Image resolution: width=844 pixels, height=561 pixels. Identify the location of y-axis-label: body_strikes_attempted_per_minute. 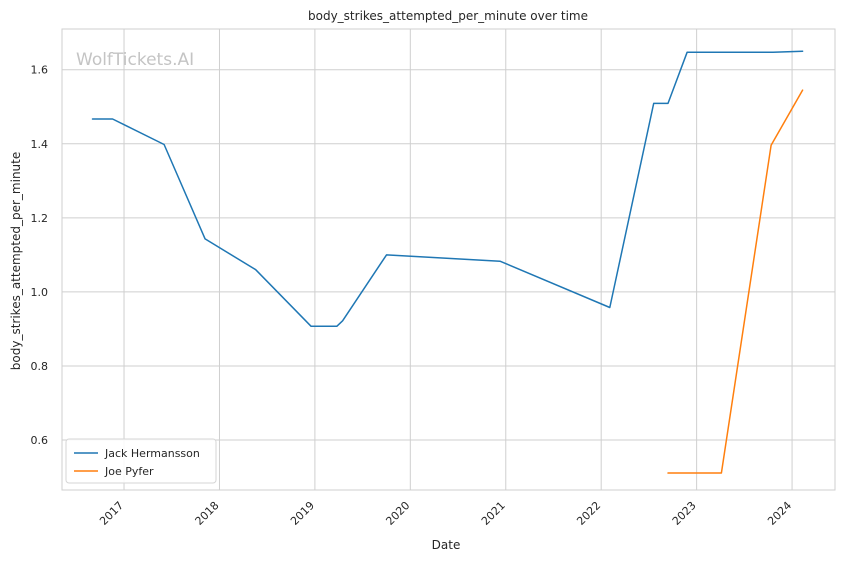
(16, 261).